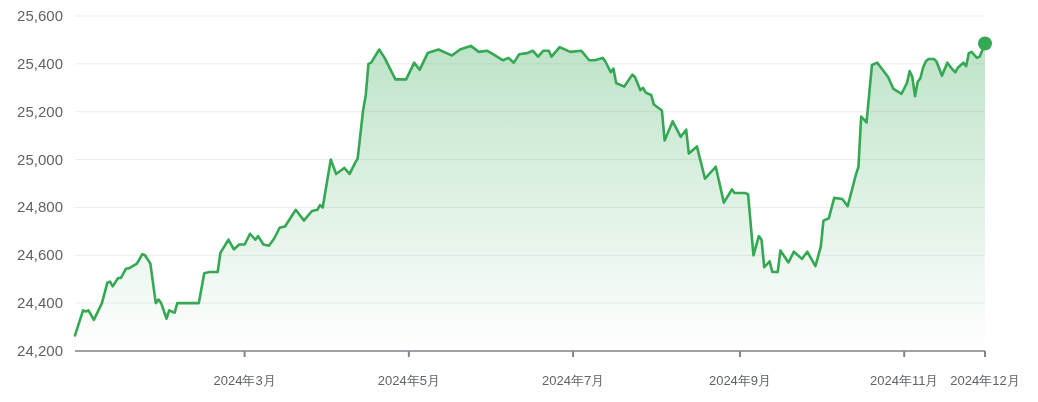 The height and width of the screenshot is (402, 1038). I want to click on x-tick-label: 2024年12月, so click(985, 380).